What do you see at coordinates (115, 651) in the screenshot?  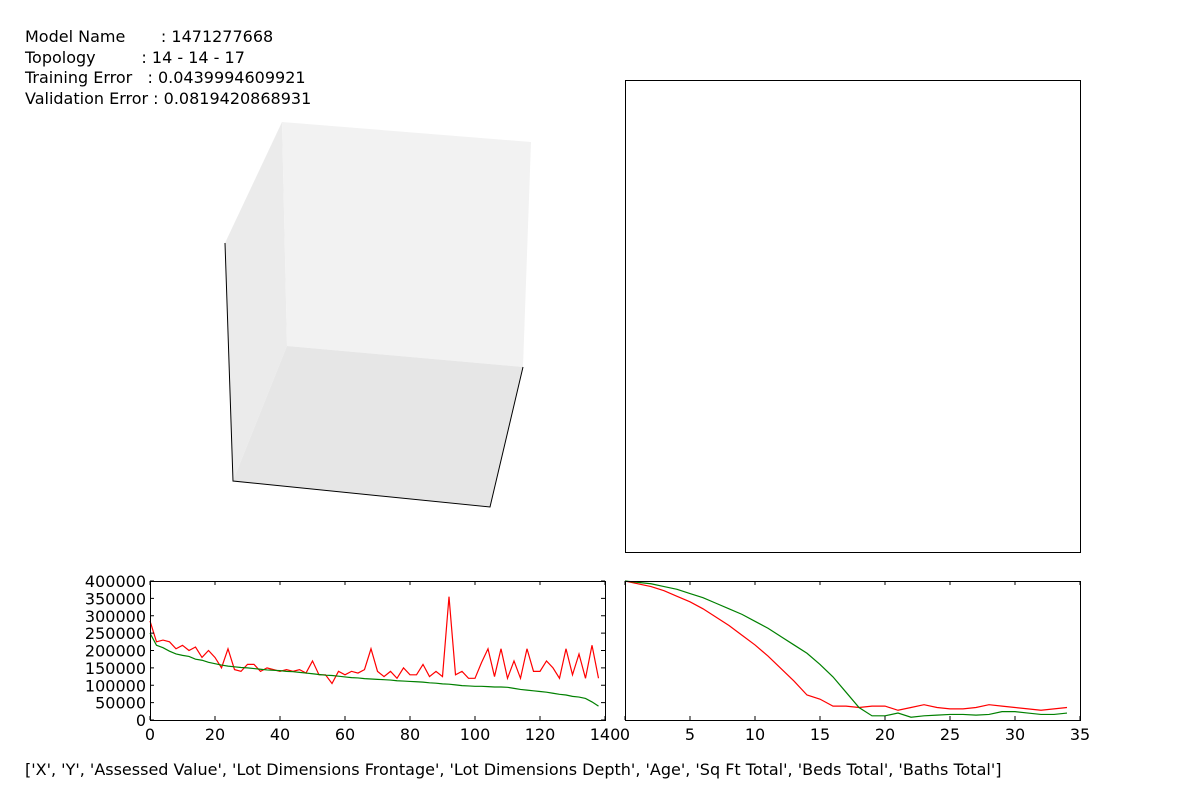 I see `y-tick-label: 200000` at bounding box center [115, 651].